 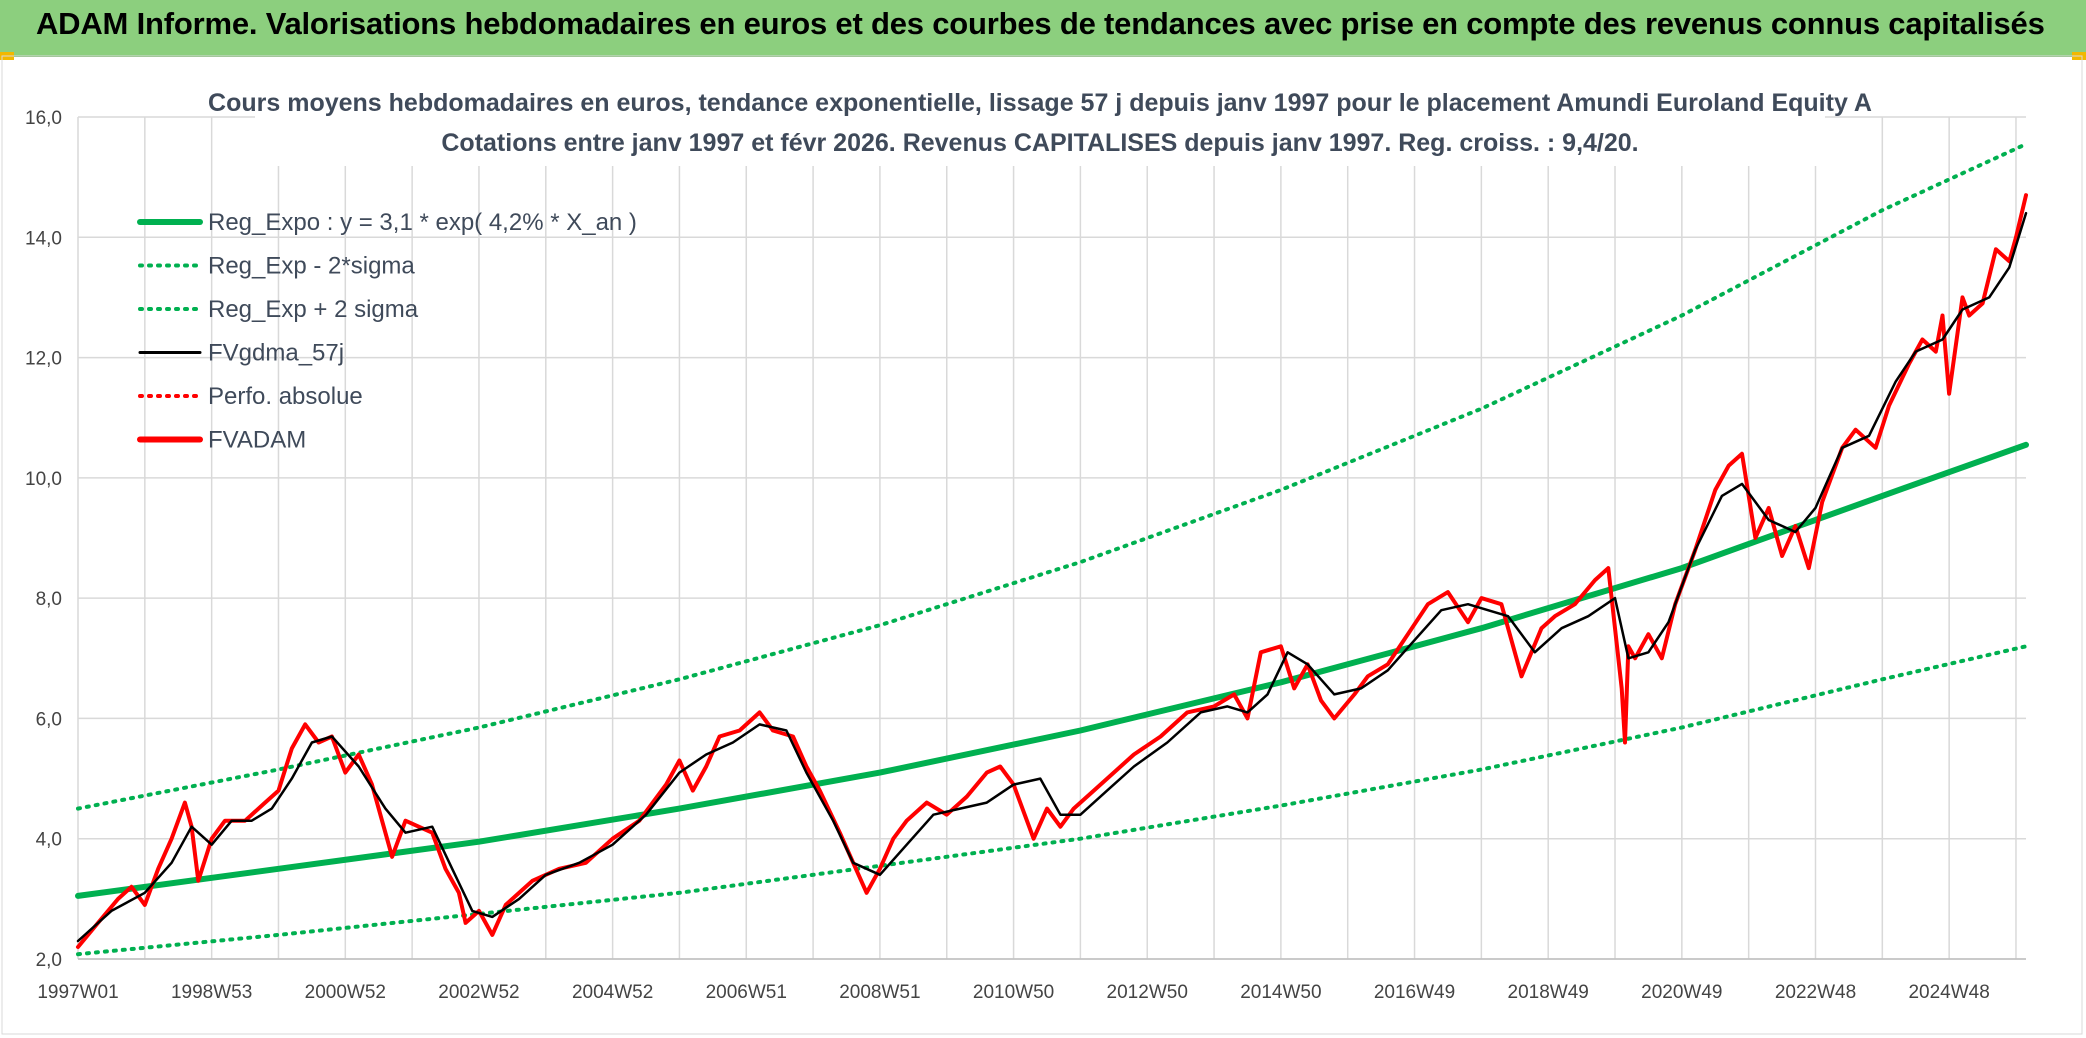 What do you see at coordinates (43, 359) in the screenshot?
I see `y-tick-label: 12,0` at bounding box center [43, 359].